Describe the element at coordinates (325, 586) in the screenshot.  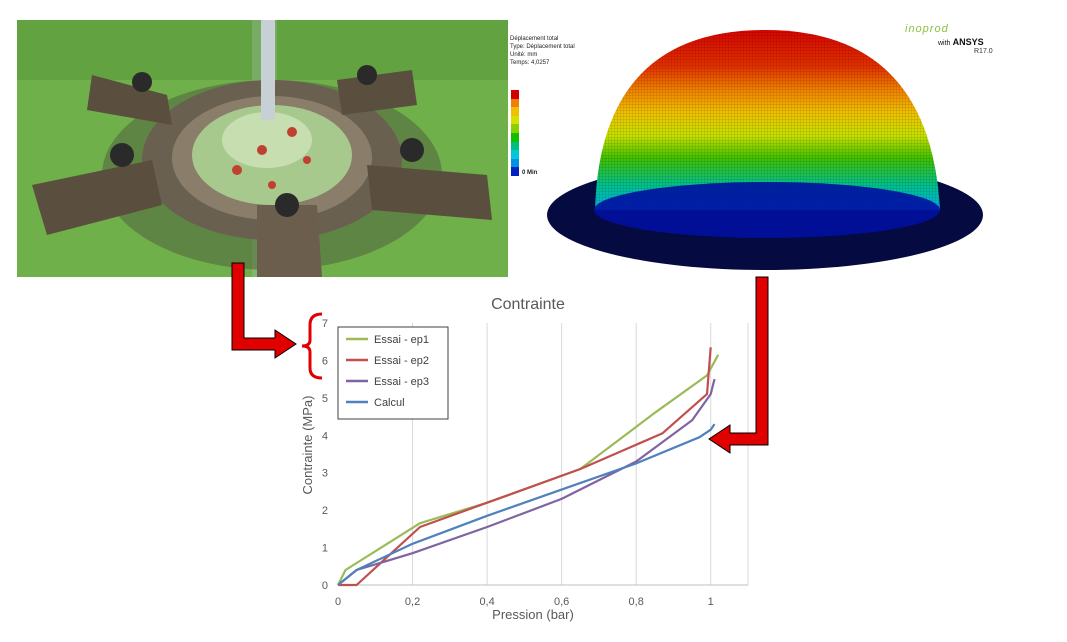
I see `y-tick-label: 0` at that location.